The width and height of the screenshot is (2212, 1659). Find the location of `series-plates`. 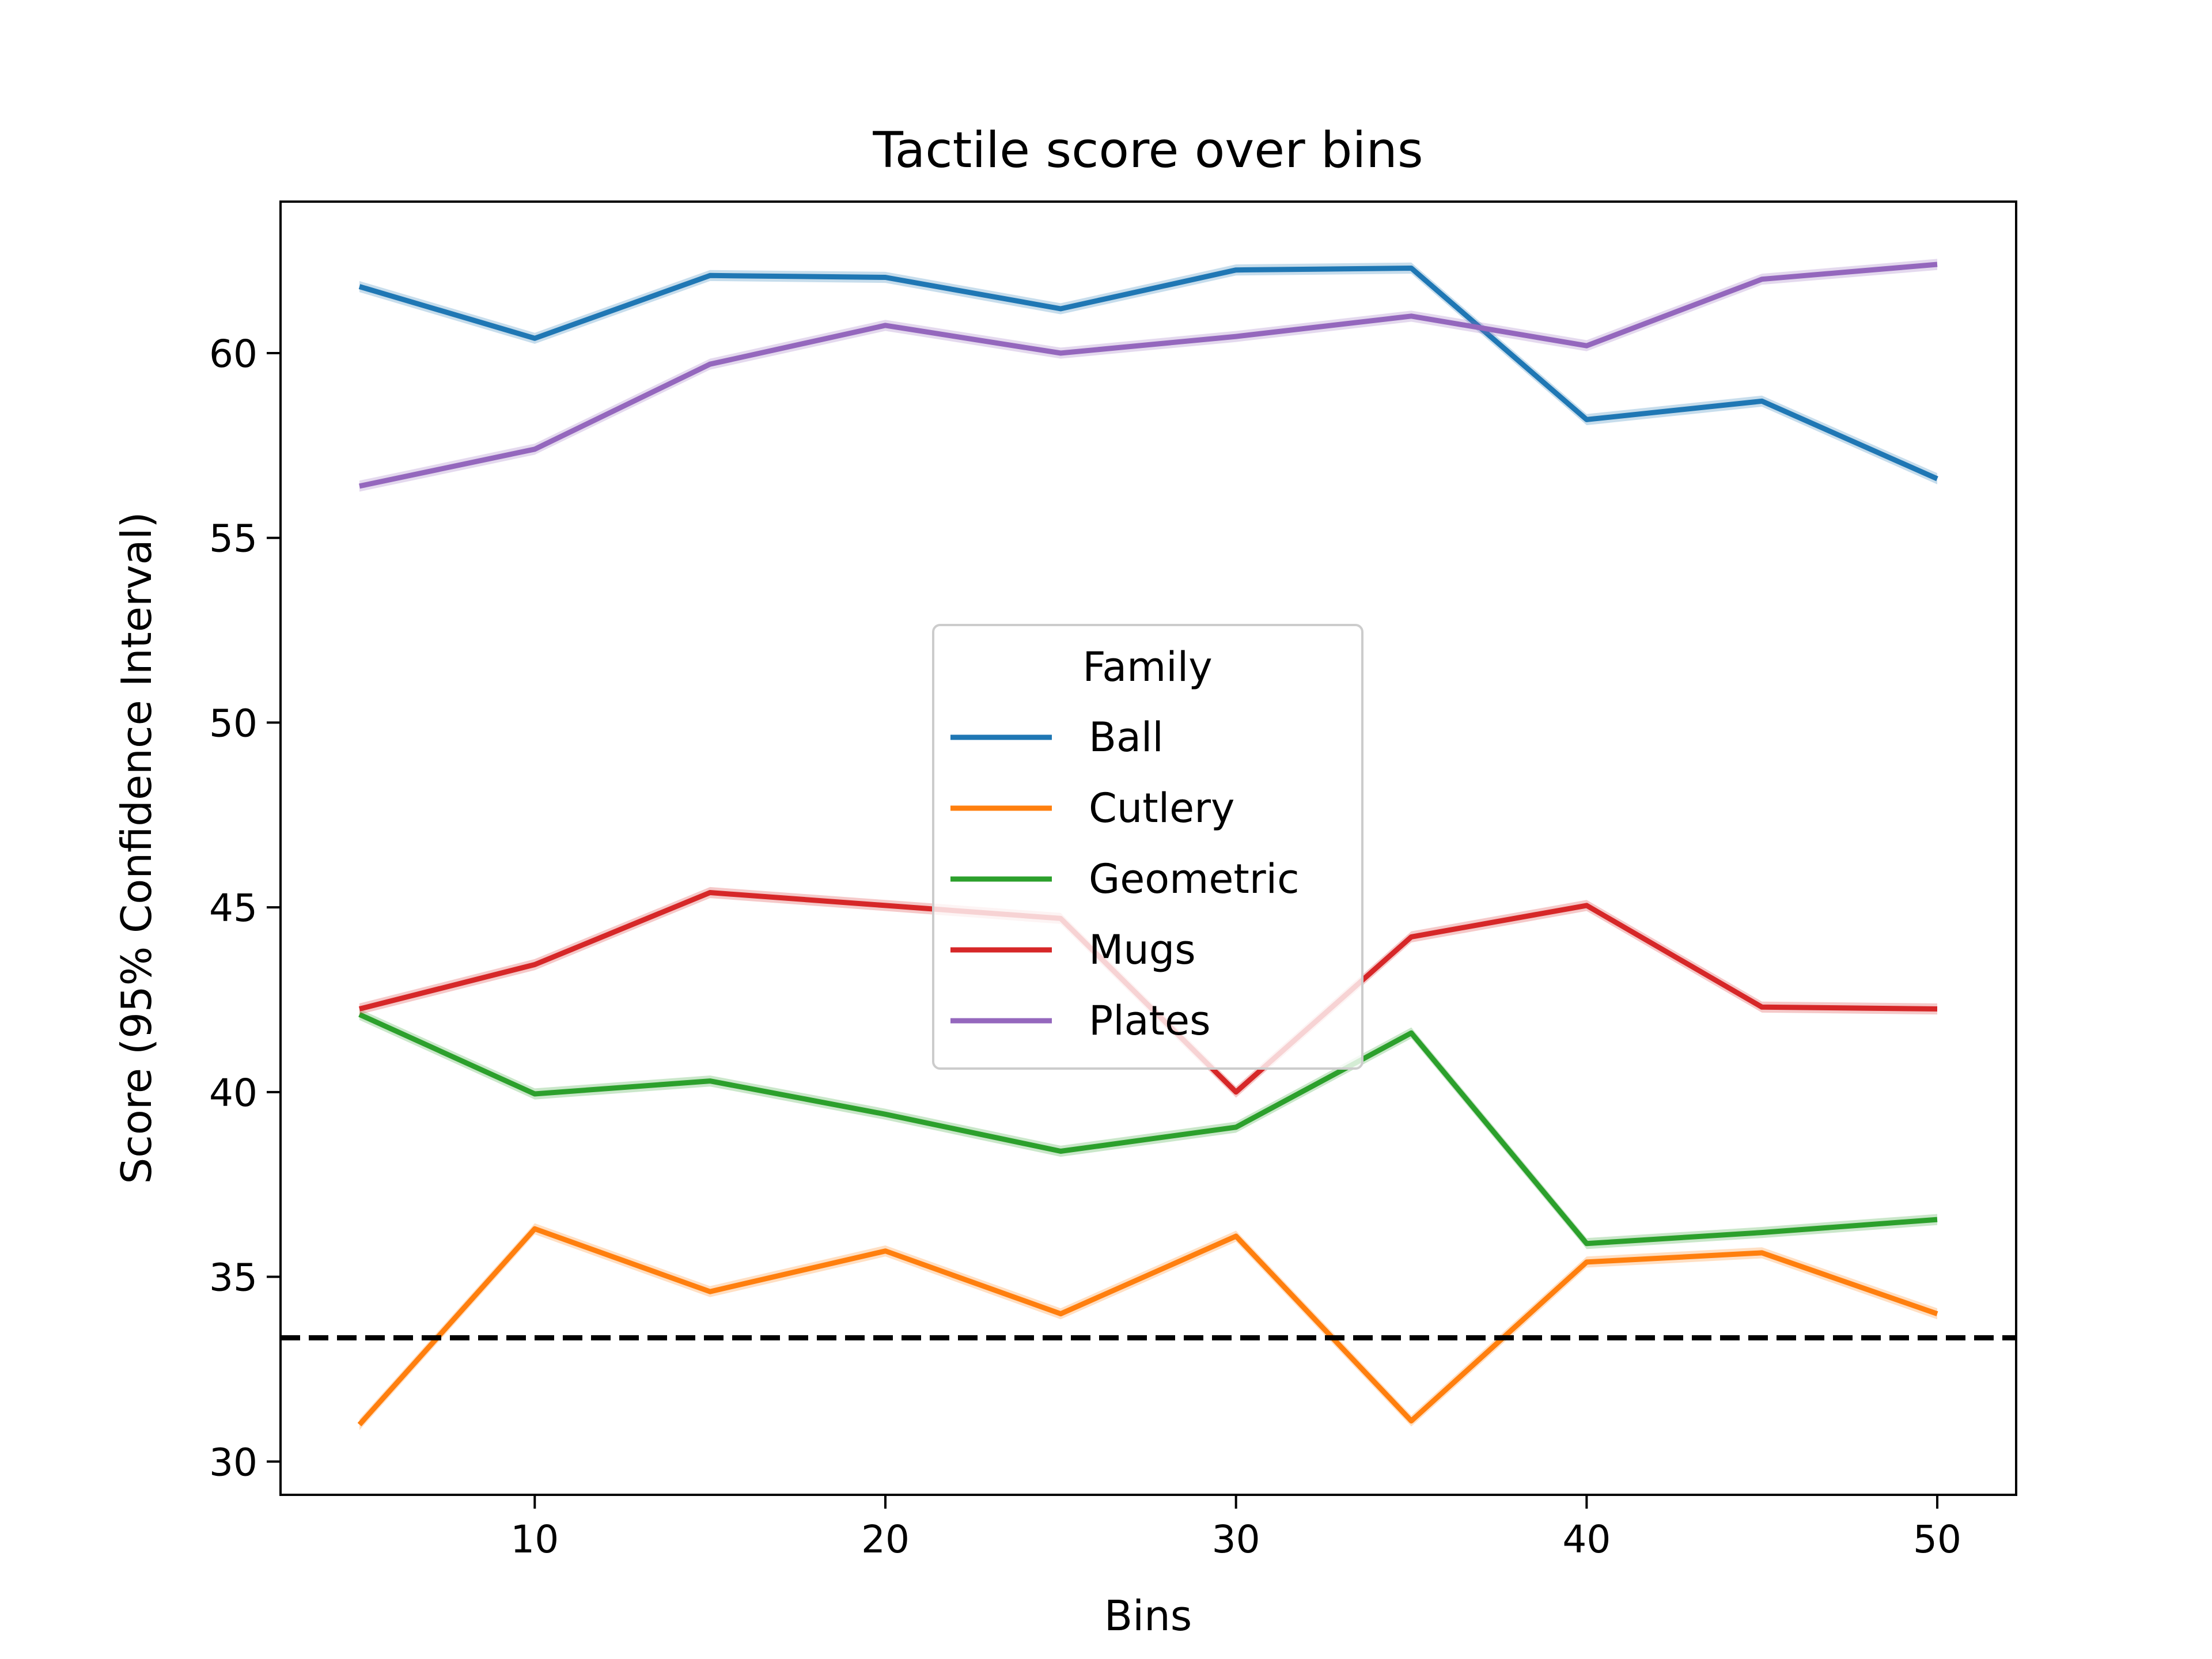

series-plates is located at coordinates (1148, 375).